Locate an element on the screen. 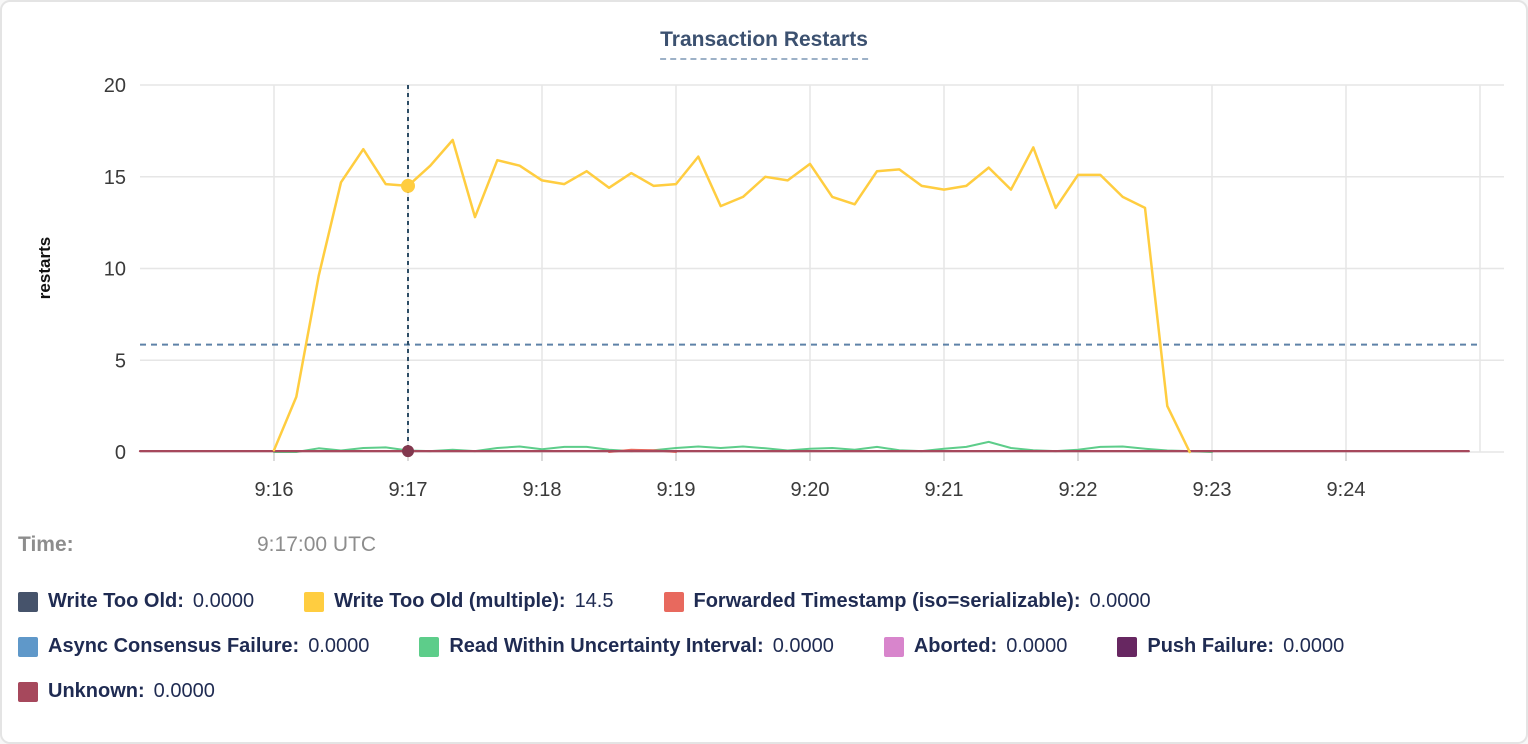  legend-value: 14.5 is located at coordinates (594, 601).